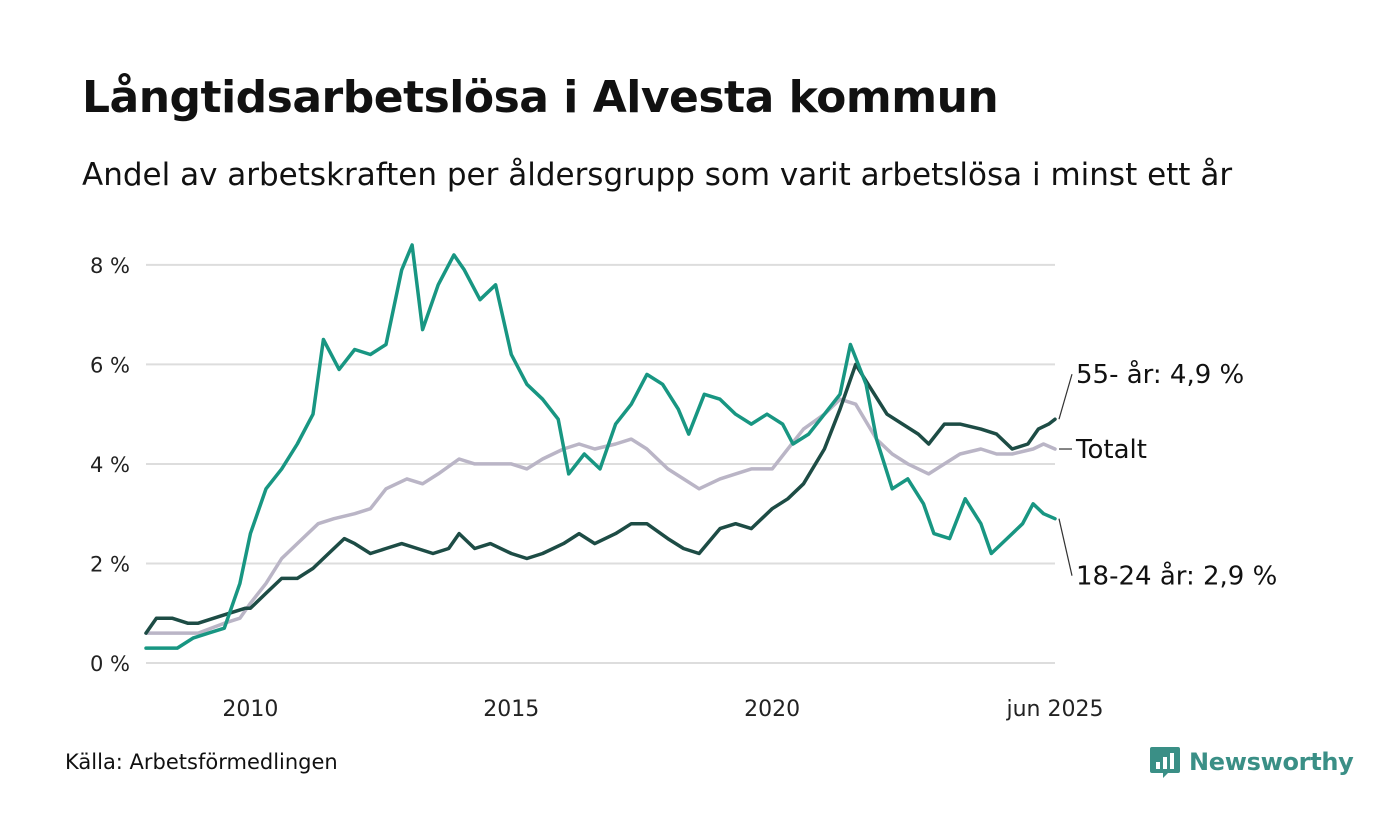 This screenshot has height=840, width=1400. Describe the element at coordinates (662, 709) in the screenshot. I see `x-axis-tick-labels: 2010 2015 2020 jun 2025` at that location.